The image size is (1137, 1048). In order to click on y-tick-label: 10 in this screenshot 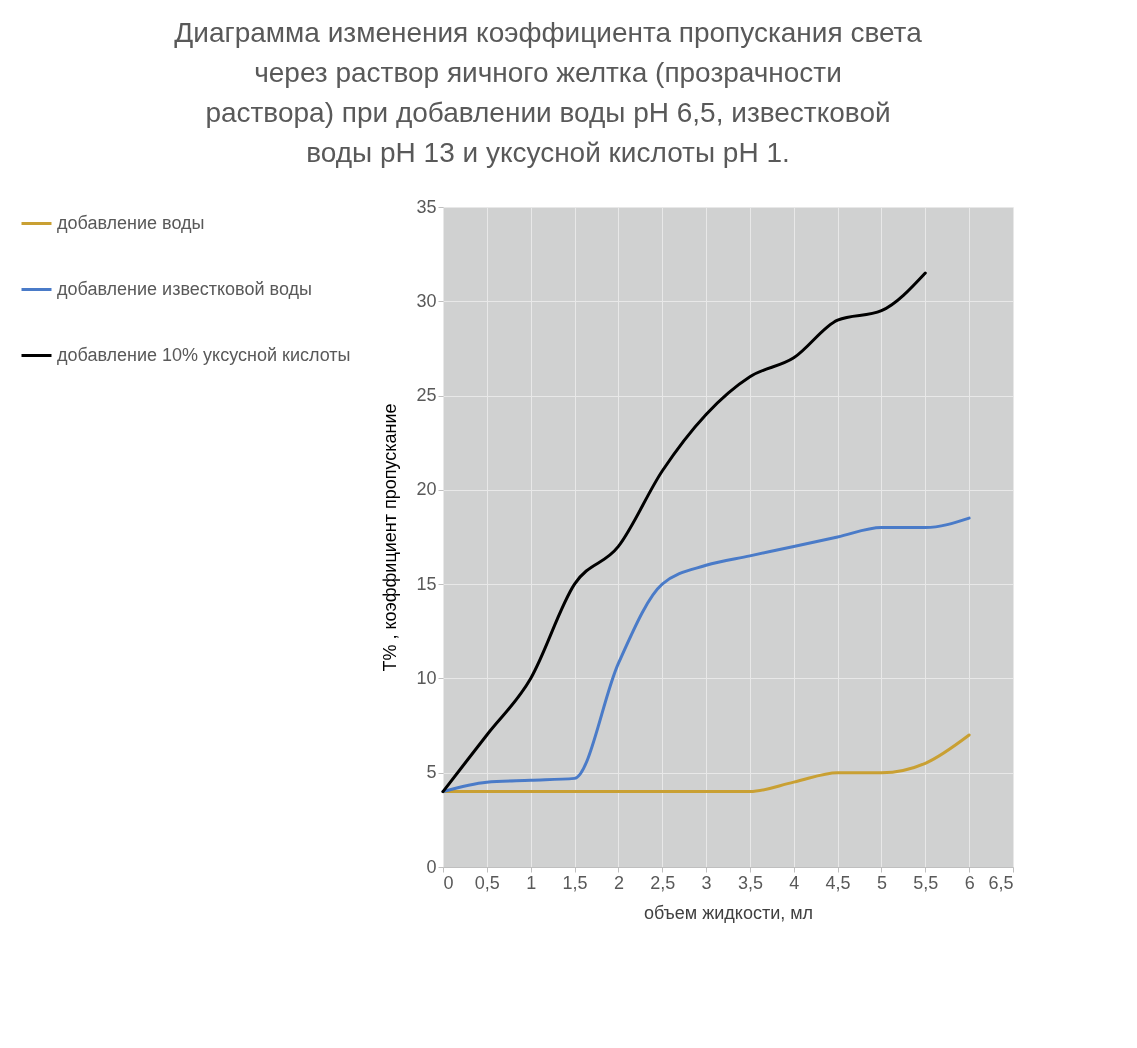, I will do `click(426, 677)`.